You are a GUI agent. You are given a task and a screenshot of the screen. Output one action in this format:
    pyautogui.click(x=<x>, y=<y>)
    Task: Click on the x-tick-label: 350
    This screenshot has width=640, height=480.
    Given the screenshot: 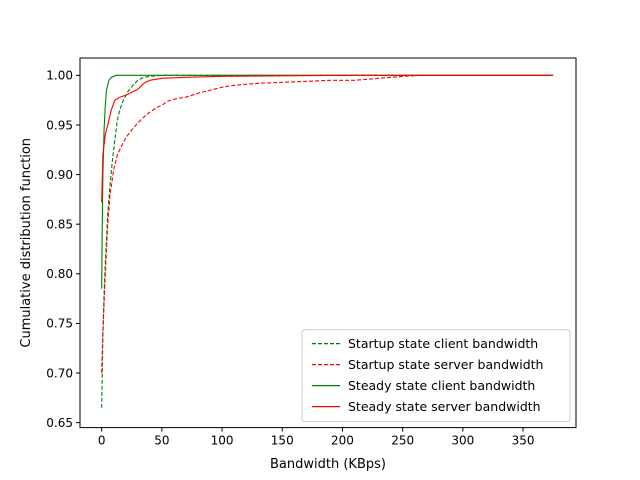 What is the action you would take?
    pyautogui.click(x=523, y=441)
    